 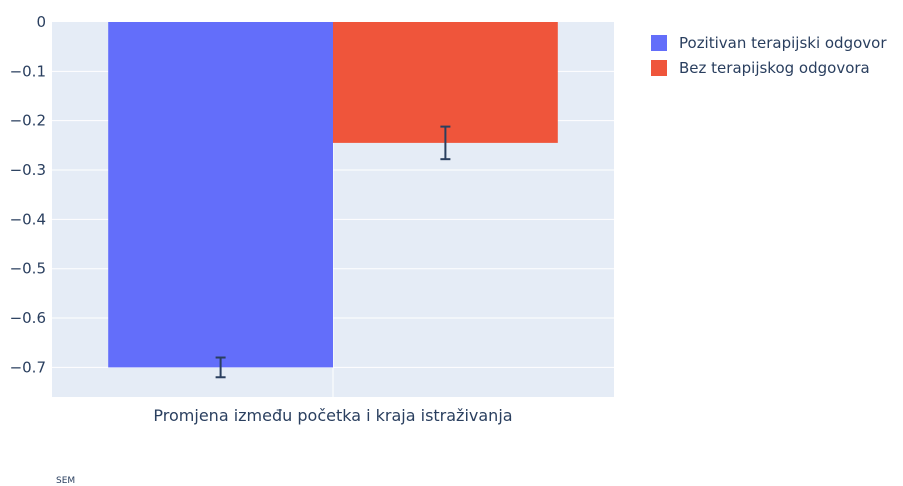 I want to click on y-tick-label: −0.4, so click(x=28, y=219).